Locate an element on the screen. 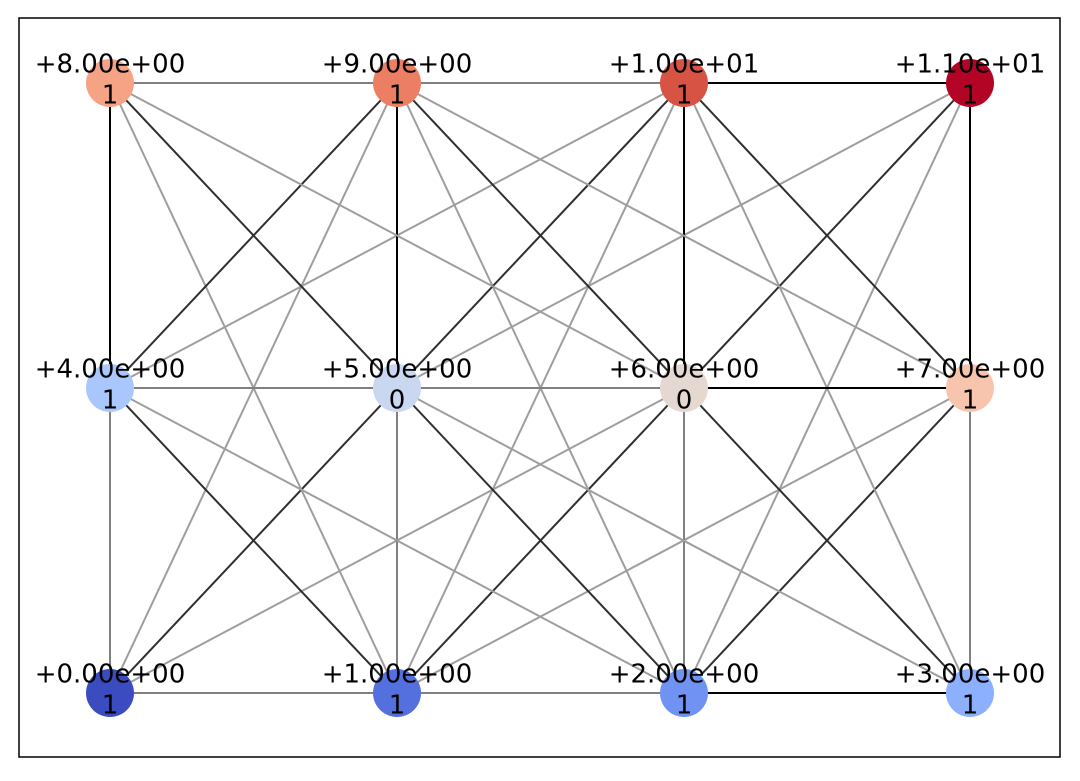 This screenshot has width=1080, height=781. node-label: +1.00e+01 is located at coordinates (684, 65).